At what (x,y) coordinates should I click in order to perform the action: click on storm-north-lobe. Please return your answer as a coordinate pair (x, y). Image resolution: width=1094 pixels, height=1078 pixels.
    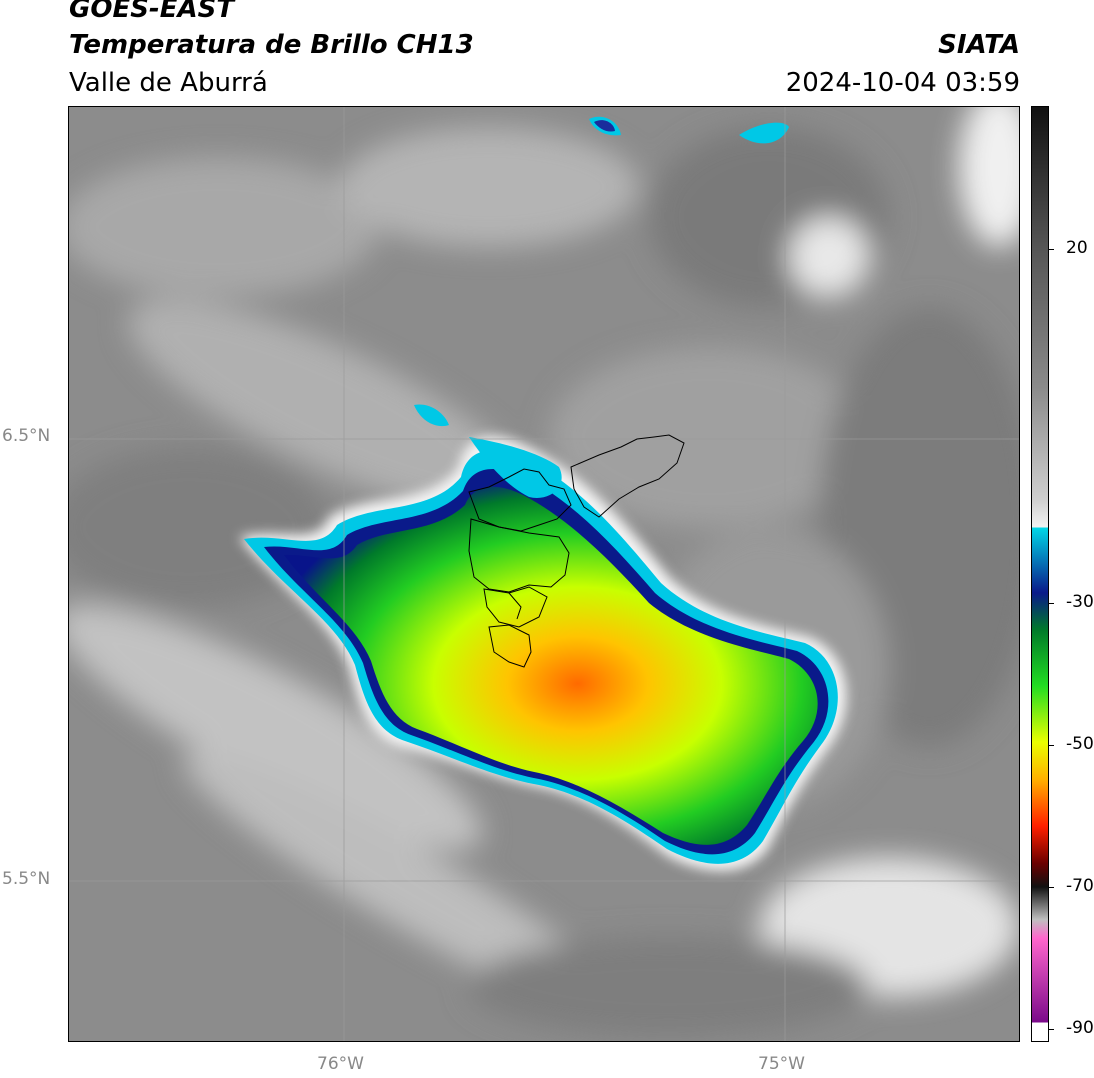
    Looking at the image, I should click on (515, 467).